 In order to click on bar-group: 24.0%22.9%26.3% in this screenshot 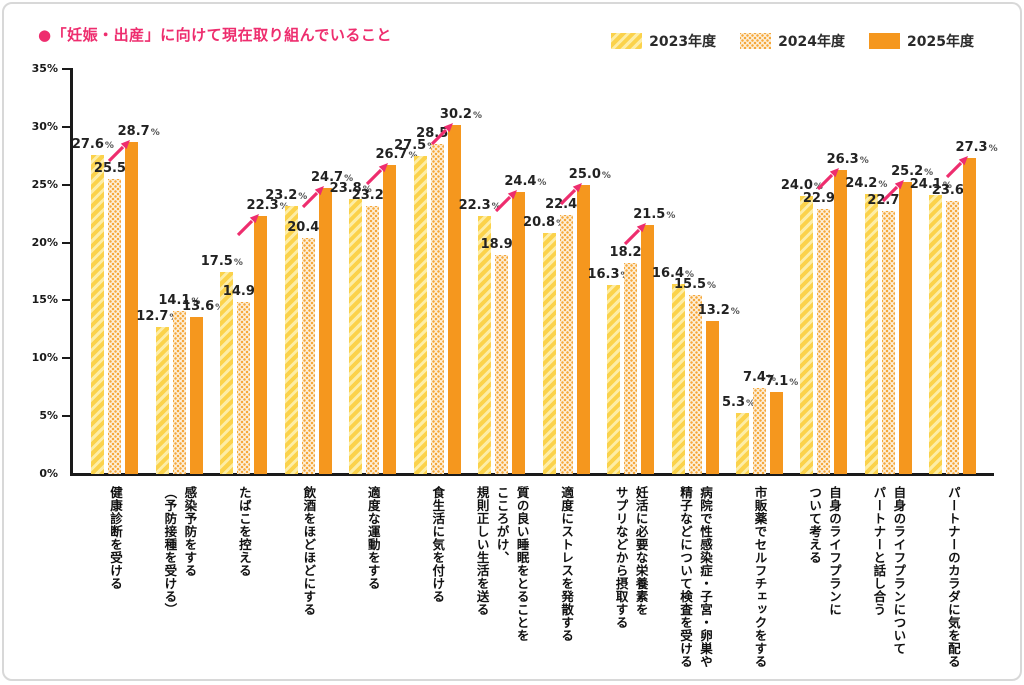, I will do `click(825, 271)`.